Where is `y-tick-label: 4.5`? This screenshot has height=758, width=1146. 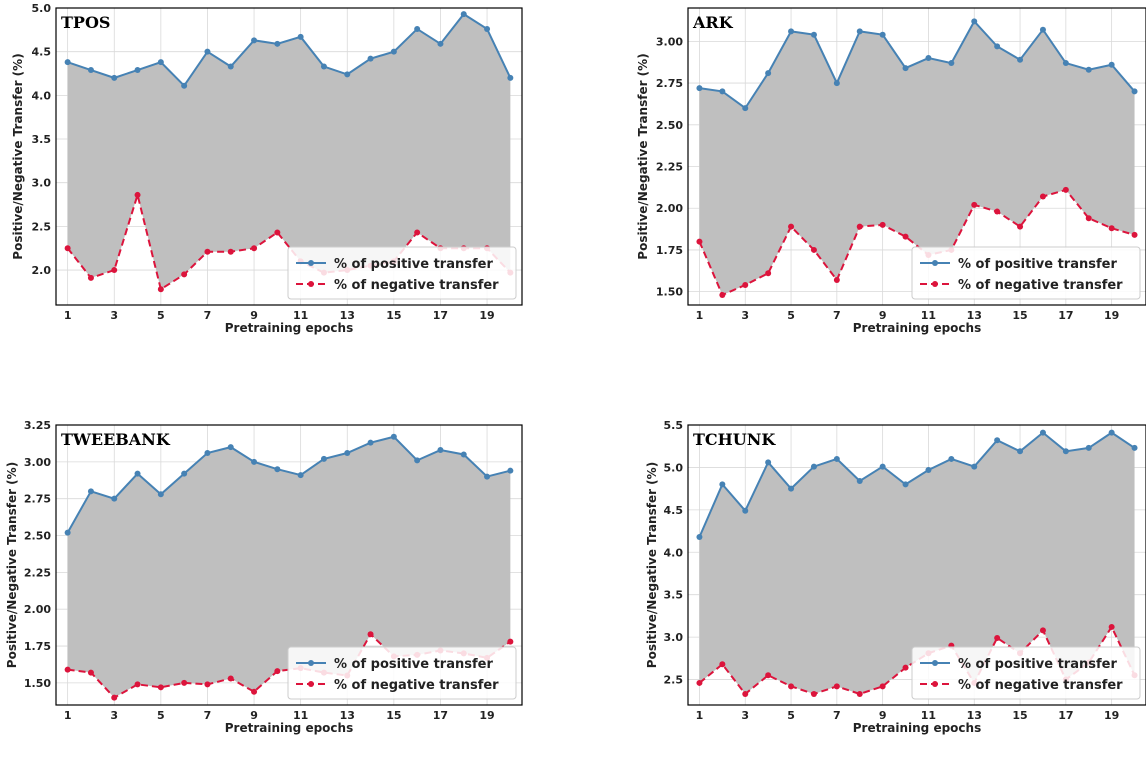
y-tick-label: 4.5 is located at coordinates (42, 52).